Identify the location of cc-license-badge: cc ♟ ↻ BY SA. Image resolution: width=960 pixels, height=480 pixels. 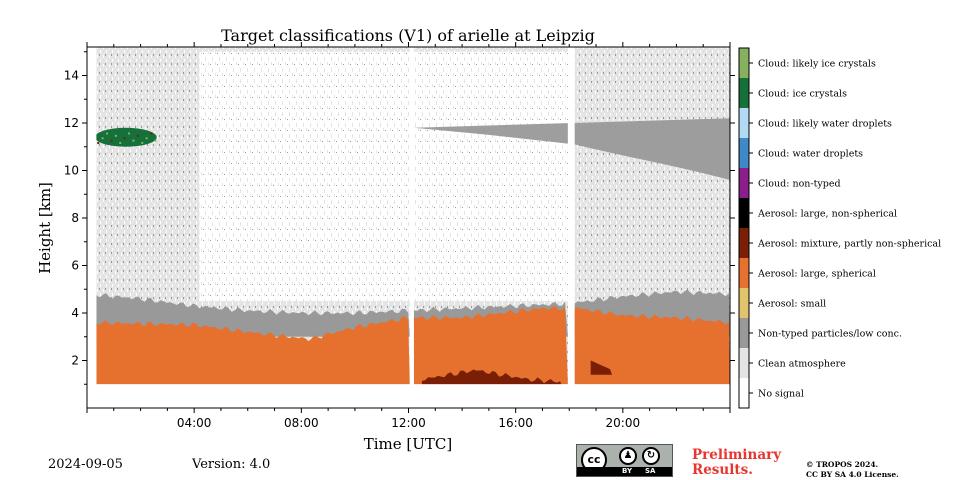
(624, 460).